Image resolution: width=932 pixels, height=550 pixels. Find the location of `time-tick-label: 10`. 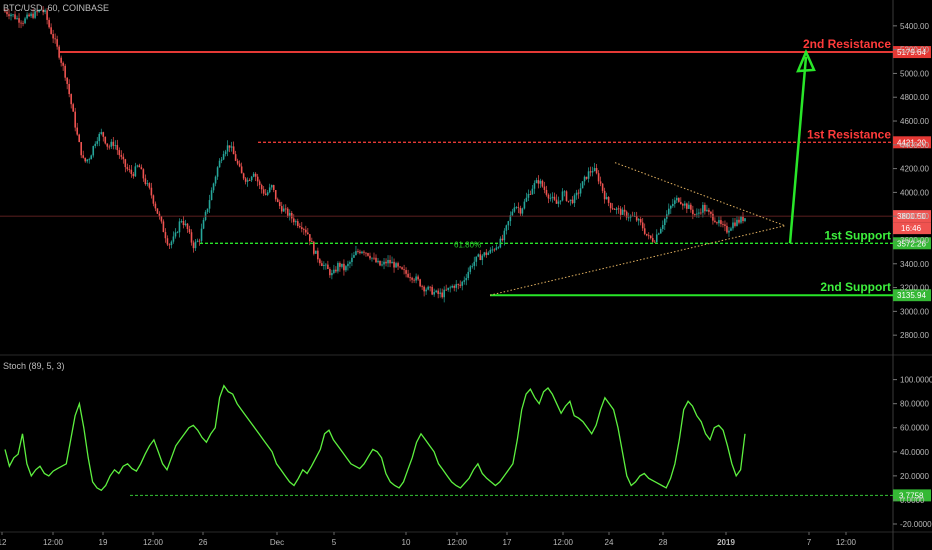

time-tick-label: 10 is located at coordinates (406, 542).